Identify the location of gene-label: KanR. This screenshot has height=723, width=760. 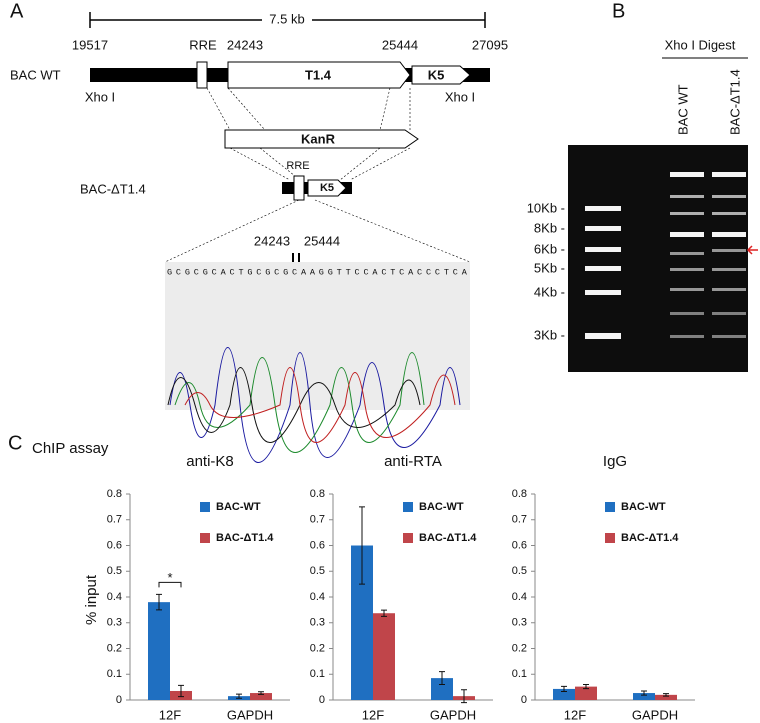
(318, 138).